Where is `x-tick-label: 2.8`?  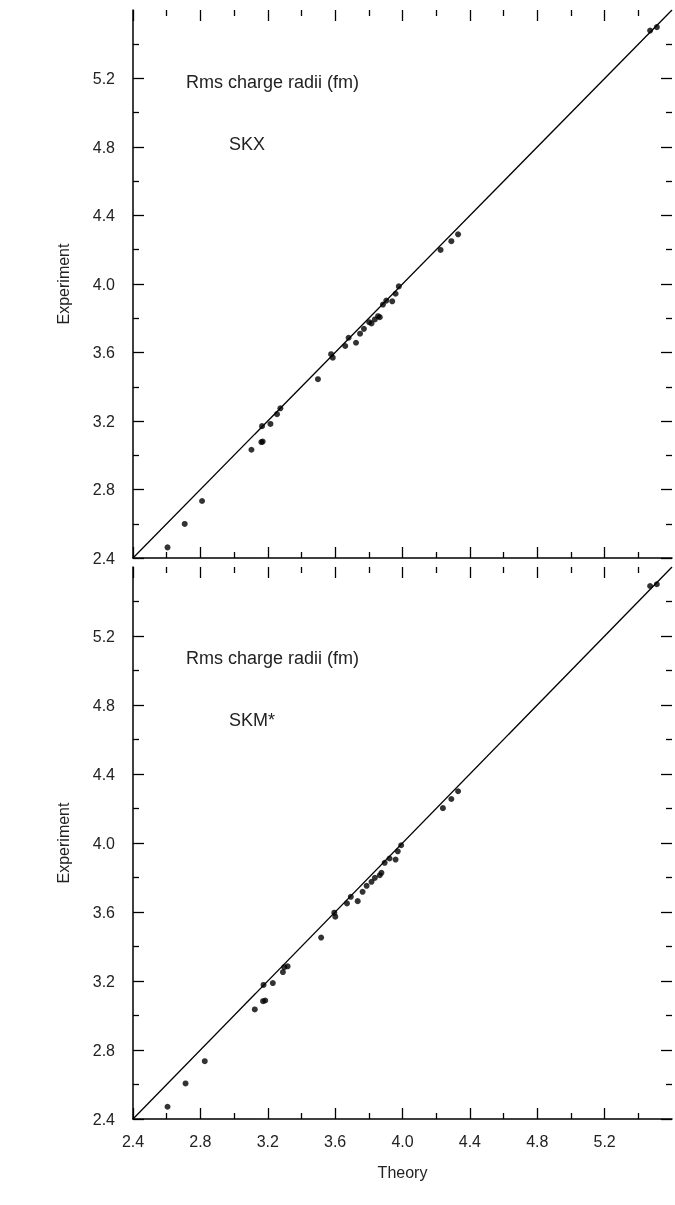
x-tick-label: 2.8 is located at coordinates (200, 1141).